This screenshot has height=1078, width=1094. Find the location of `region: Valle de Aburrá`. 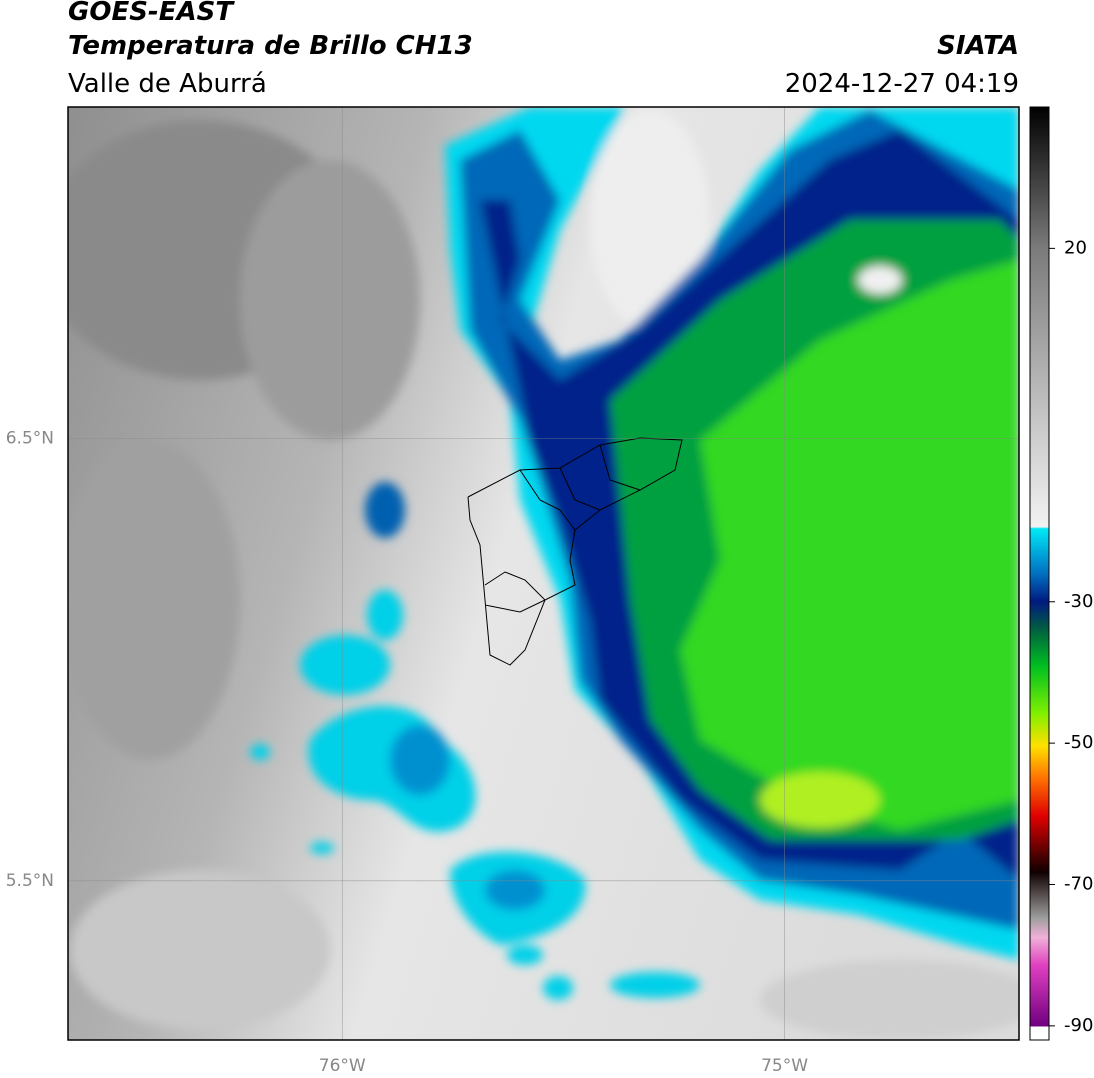

region: Valle de Aburrá is located at coordinates (167, 84).